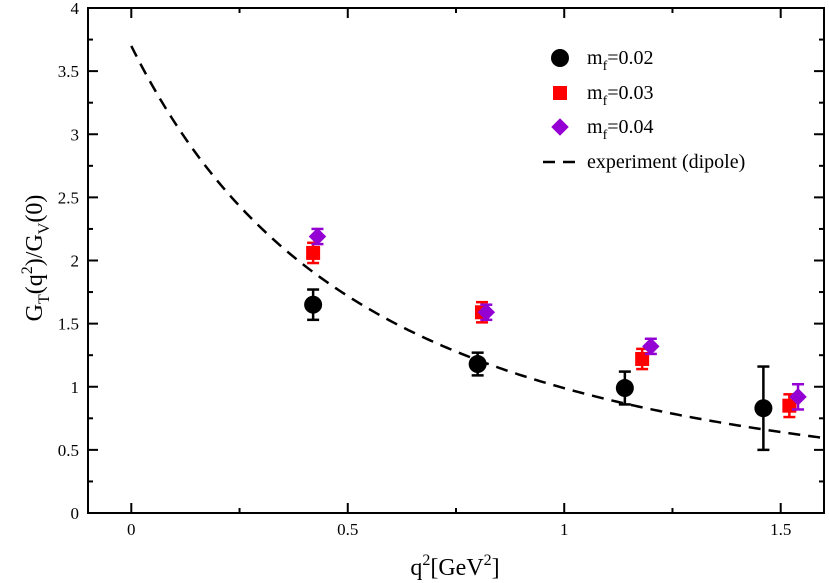 The height and width of the screenshot is (583, 829). I want to click on x-tick-label: 1.5, so click(780, 529).